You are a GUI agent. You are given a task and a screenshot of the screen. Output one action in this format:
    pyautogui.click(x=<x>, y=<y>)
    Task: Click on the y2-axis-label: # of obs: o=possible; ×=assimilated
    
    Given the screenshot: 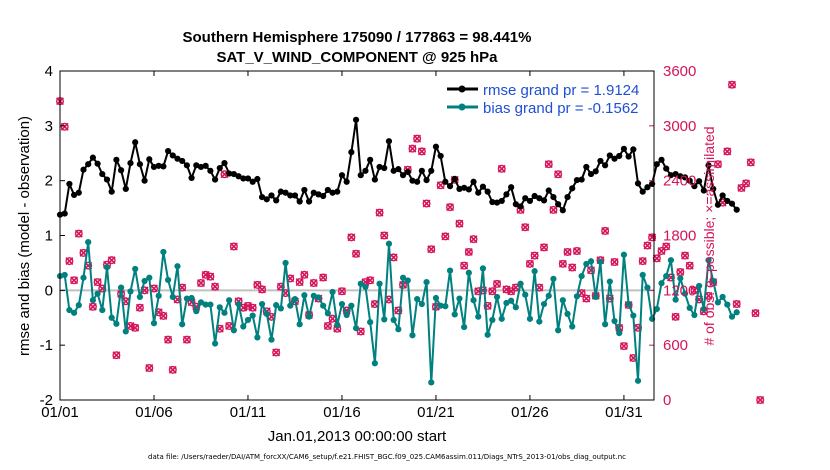 What is the action you would take?
    pyautogui.click(x=709, y=235)
    